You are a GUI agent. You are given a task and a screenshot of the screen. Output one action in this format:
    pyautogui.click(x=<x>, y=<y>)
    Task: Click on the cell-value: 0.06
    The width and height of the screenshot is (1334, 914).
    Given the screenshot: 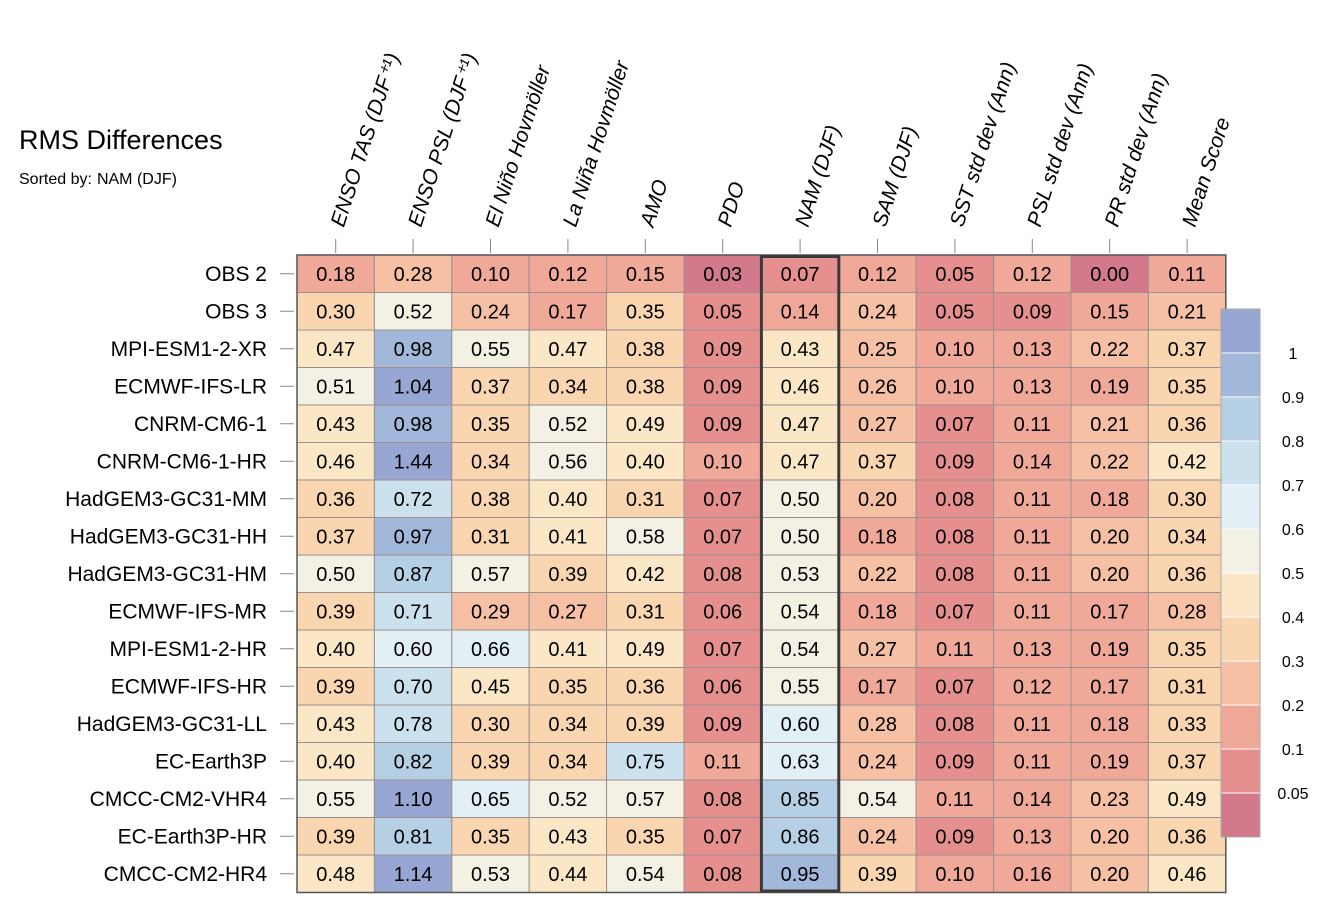 What is the action you would take?
    pyautogui.click(x=722, y=612)
    